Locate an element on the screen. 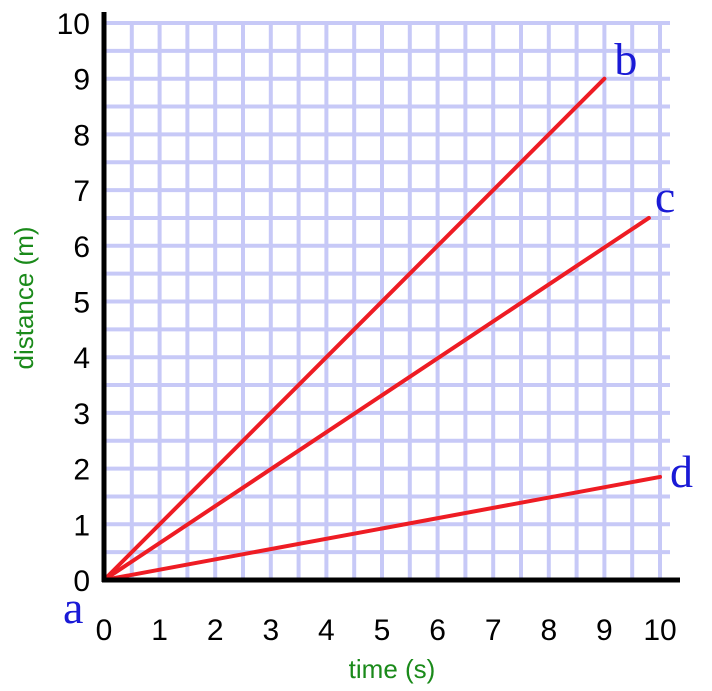  y-tick-label: 2 is located at coordinates (81, 470).